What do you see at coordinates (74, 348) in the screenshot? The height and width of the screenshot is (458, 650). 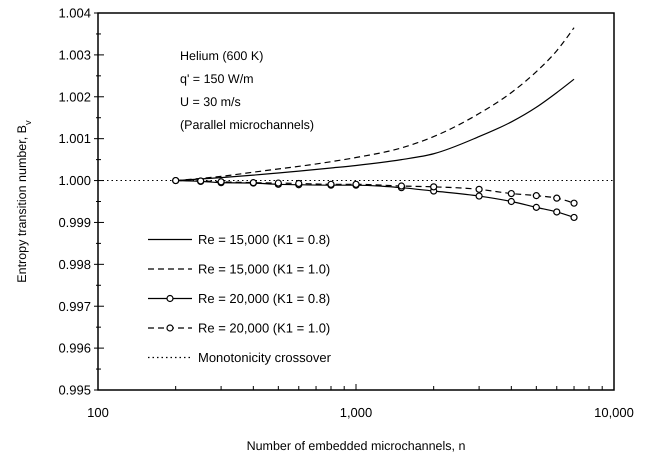 I see `y-tick-label: 0.996` at bounding box center [74, 348].